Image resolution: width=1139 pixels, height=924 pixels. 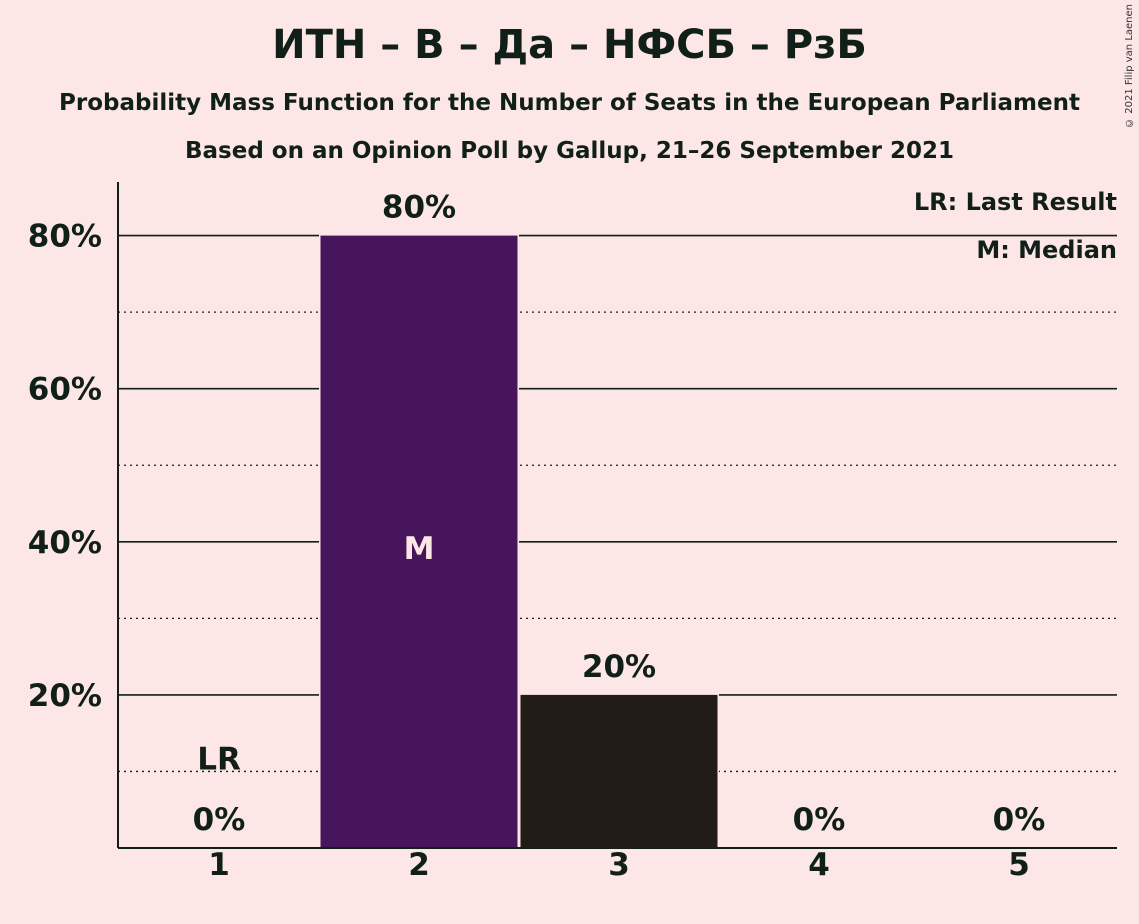 What do you see at coordinates (1046, 250) in the screenshot?
I see `legend-median: M: Median` at bounding box center [1046, 250].